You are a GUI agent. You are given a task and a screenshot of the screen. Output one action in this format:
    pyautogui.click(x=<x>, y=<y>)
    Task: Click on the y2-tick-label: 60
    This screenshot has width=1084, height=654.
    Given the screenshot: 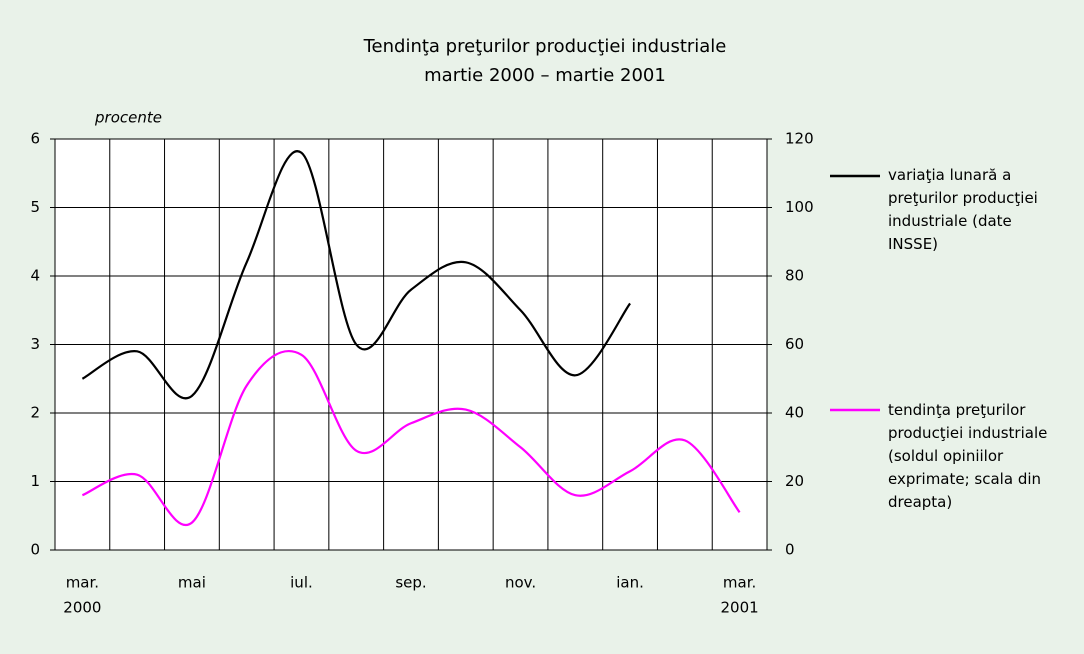 What is the action you would take?
    pyautogui.click(x=794, y=344)
    